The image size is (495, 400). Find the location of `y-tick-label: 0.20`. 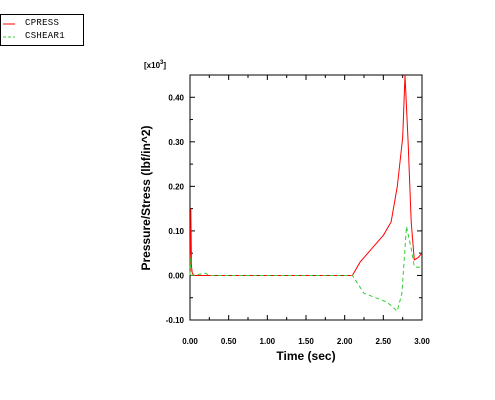

y-tick-label: 0.20 is located at coordinates (176, 186).